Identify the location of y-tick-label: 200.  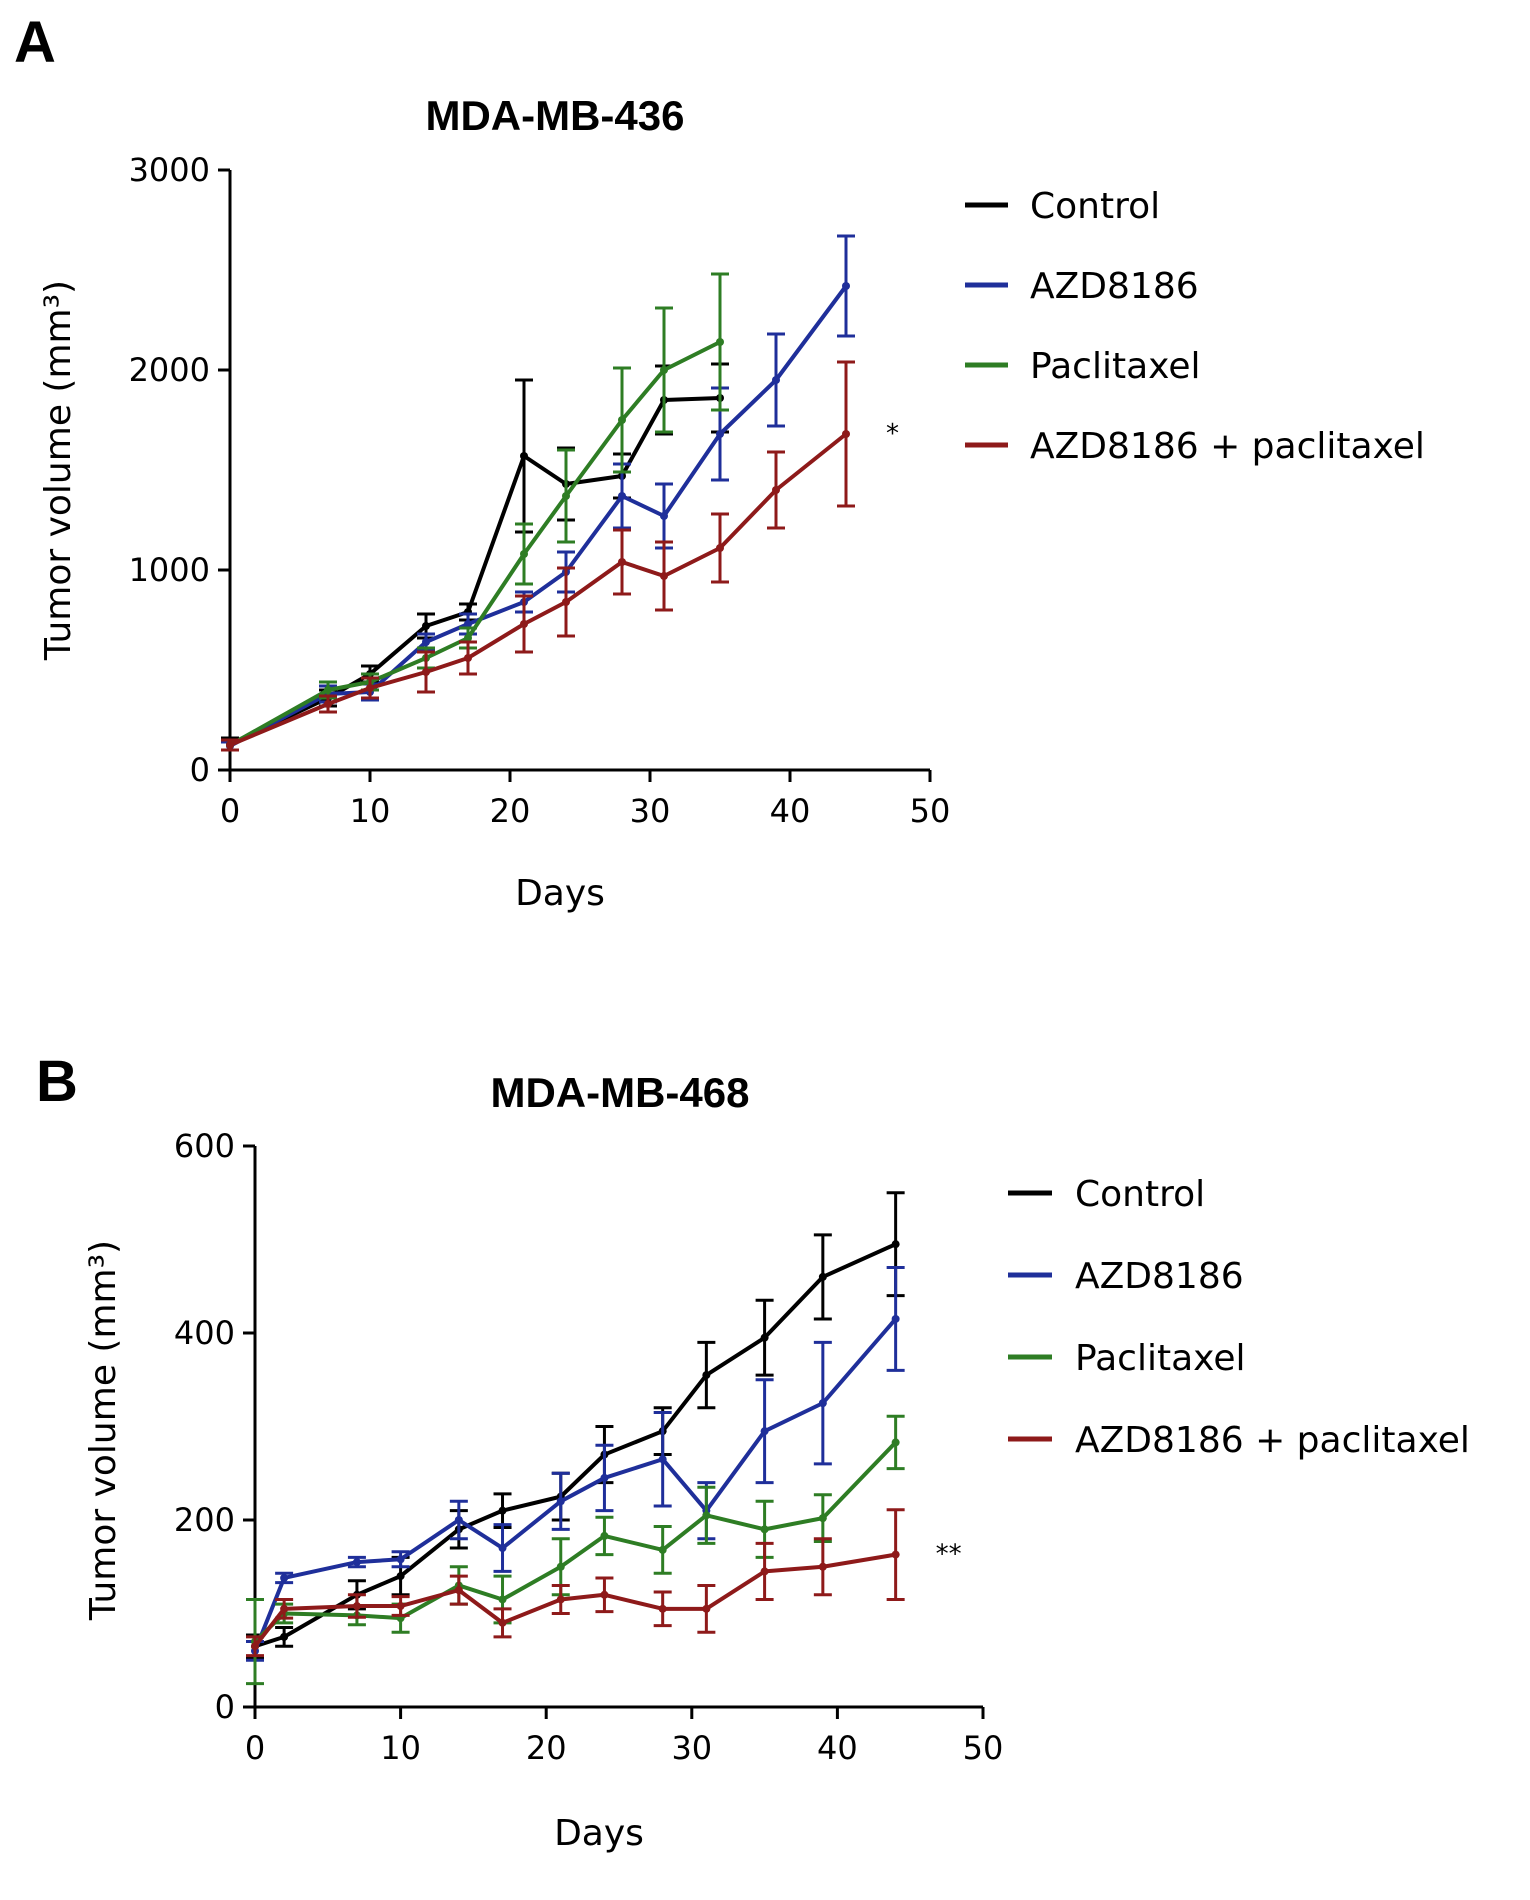
(204, 1520).